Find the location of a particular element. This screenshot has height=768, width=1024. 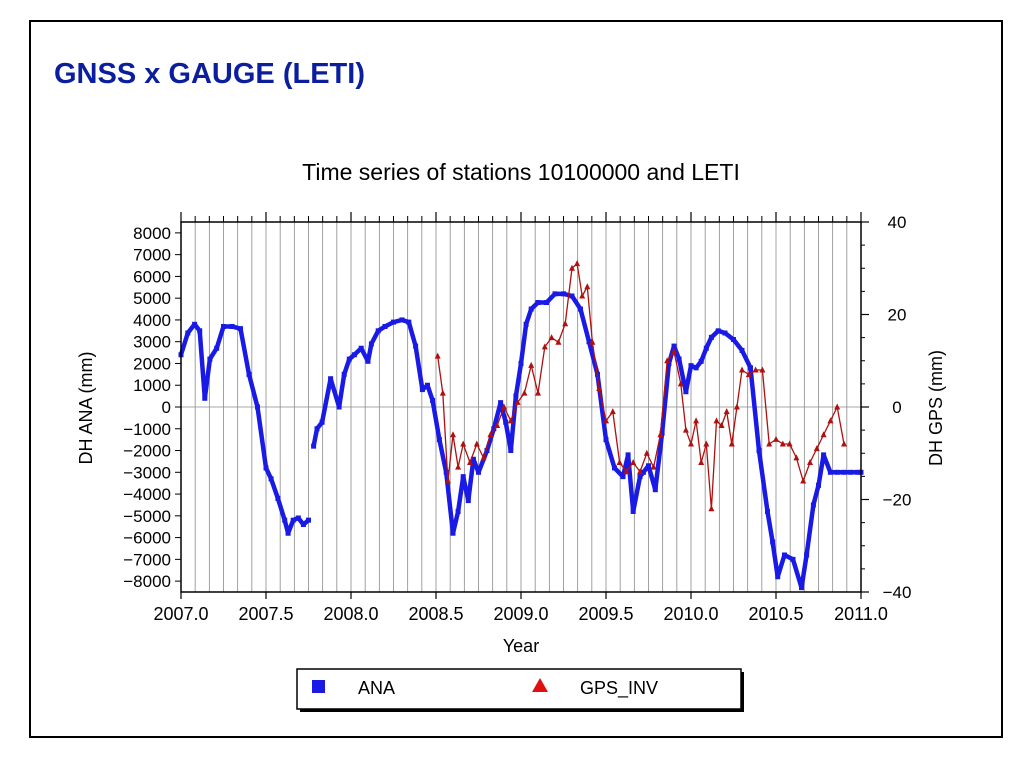

legend: ANA GPS_INV is located at coordinates (520, 690).